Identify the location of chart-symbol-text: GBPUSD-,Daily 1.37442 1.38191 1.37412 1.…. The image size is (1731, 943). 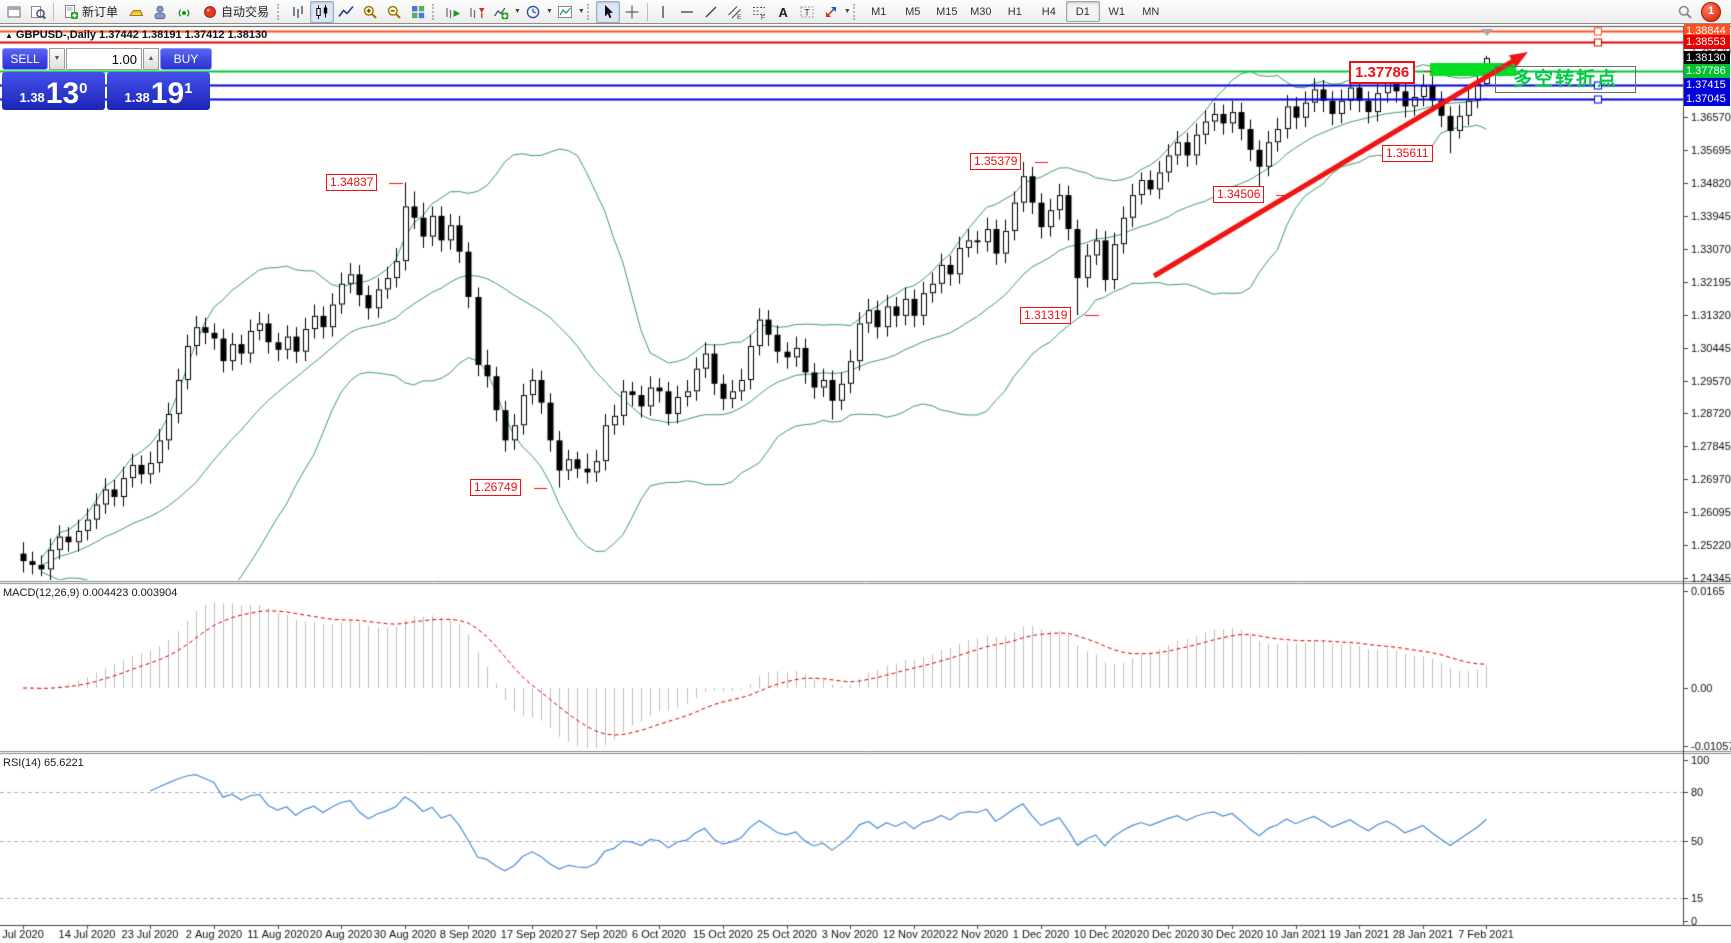
(141, 35).